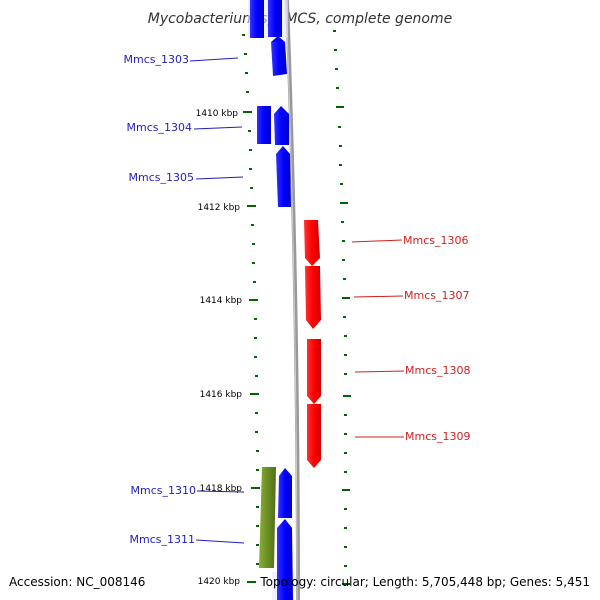 The image size is (600, 600). What do you see at coordinates (219, 208) in the screenshot?
I see `tick-label-1412: 1412 kbp` at bounding box center [219, 208].